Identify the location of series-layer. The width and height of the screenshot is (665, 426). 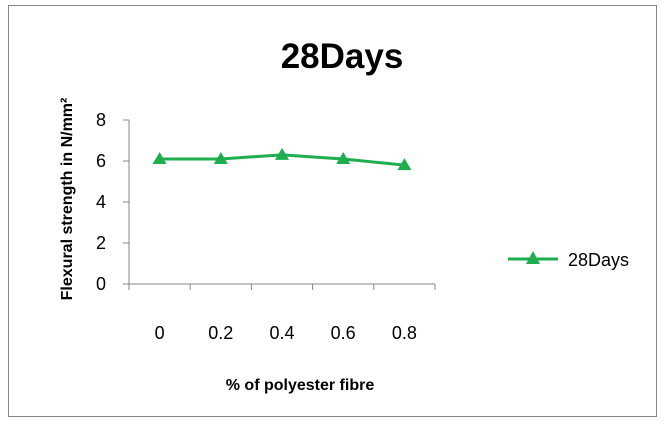
(282, 159).